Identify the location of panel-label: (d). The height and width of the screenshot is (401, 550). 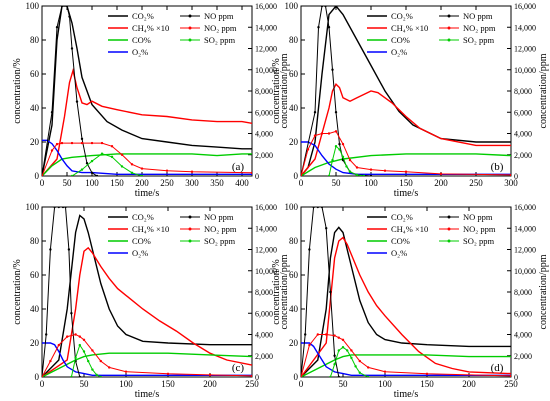
(497, 368).